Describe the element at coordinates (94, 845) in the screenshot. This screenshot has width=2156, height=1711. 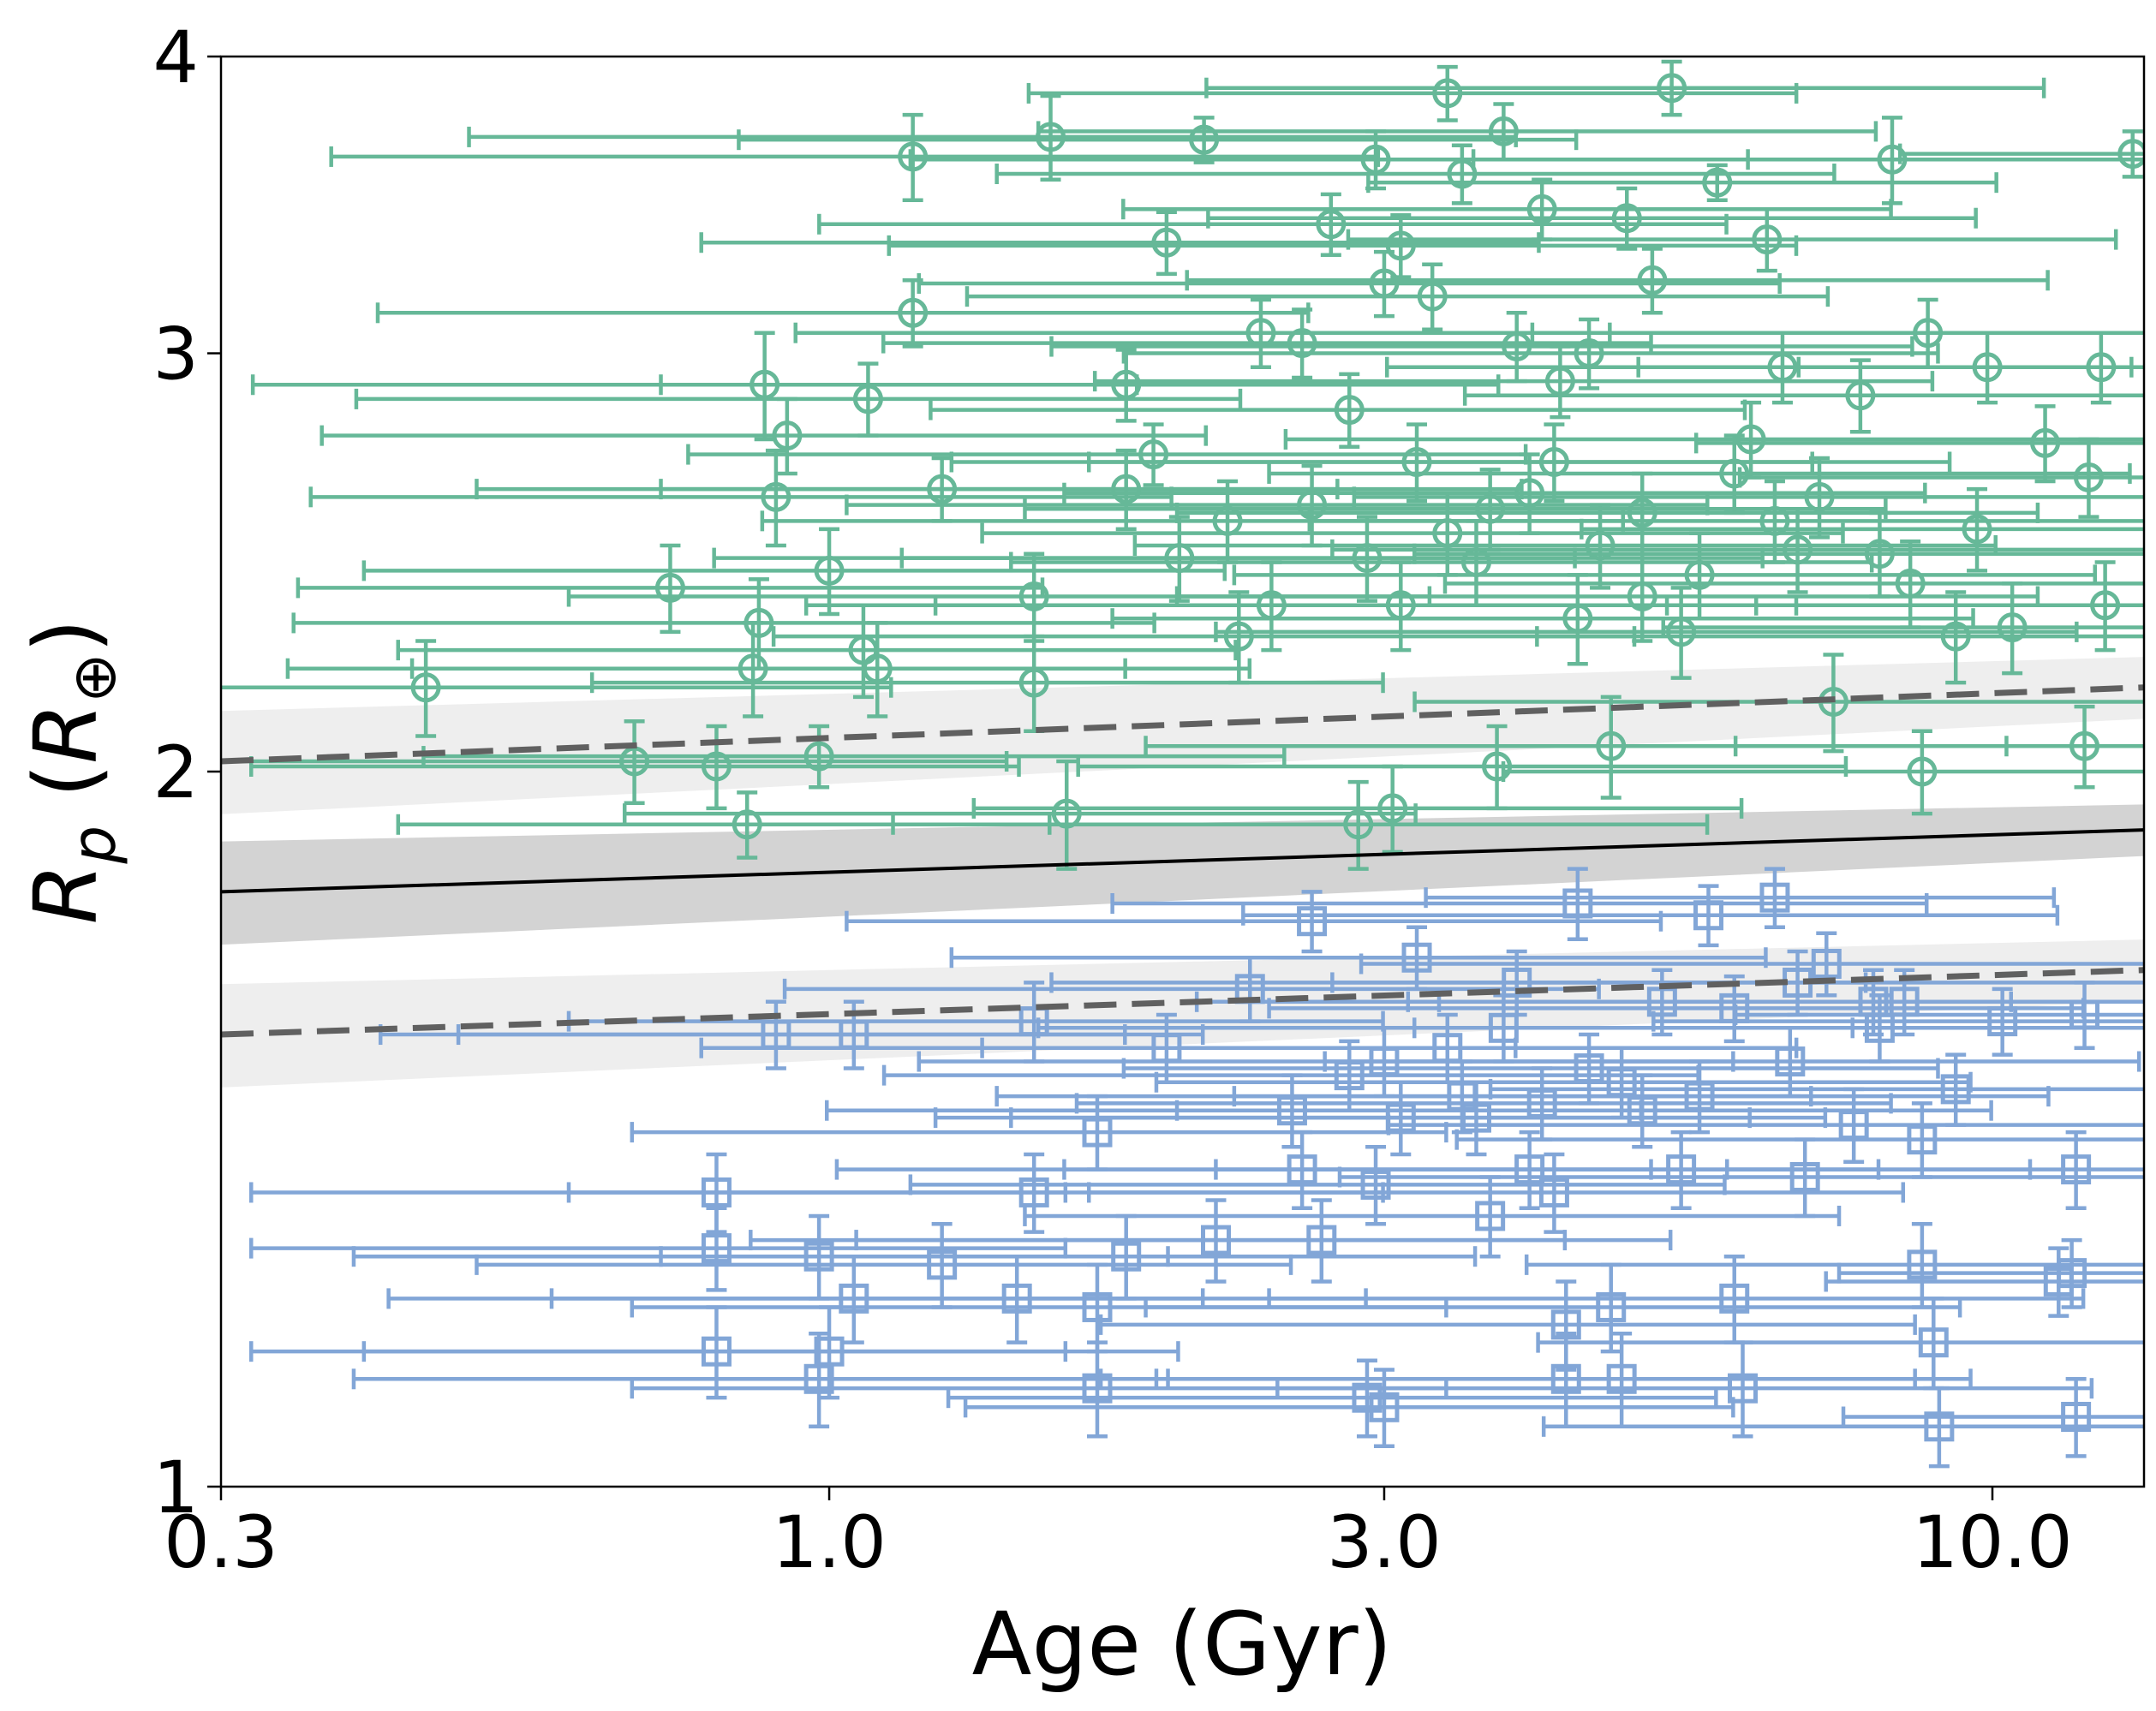
I see `y-axis-label-subscript: p` at that location.